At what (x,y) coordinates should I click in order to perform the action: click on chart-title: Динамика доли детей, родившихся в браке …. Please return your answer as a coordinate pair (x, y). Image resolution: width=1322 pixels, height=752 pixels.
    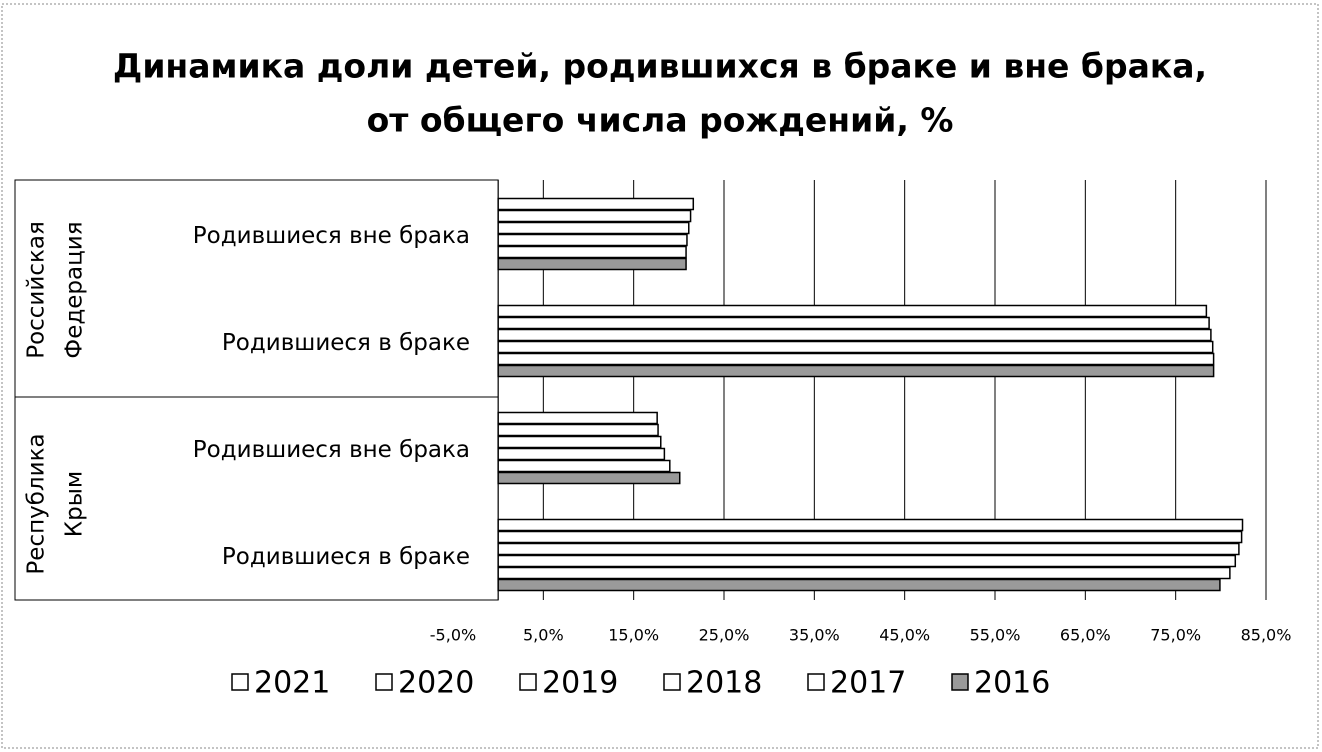
    Looking at the image, I should click on (660, 66).